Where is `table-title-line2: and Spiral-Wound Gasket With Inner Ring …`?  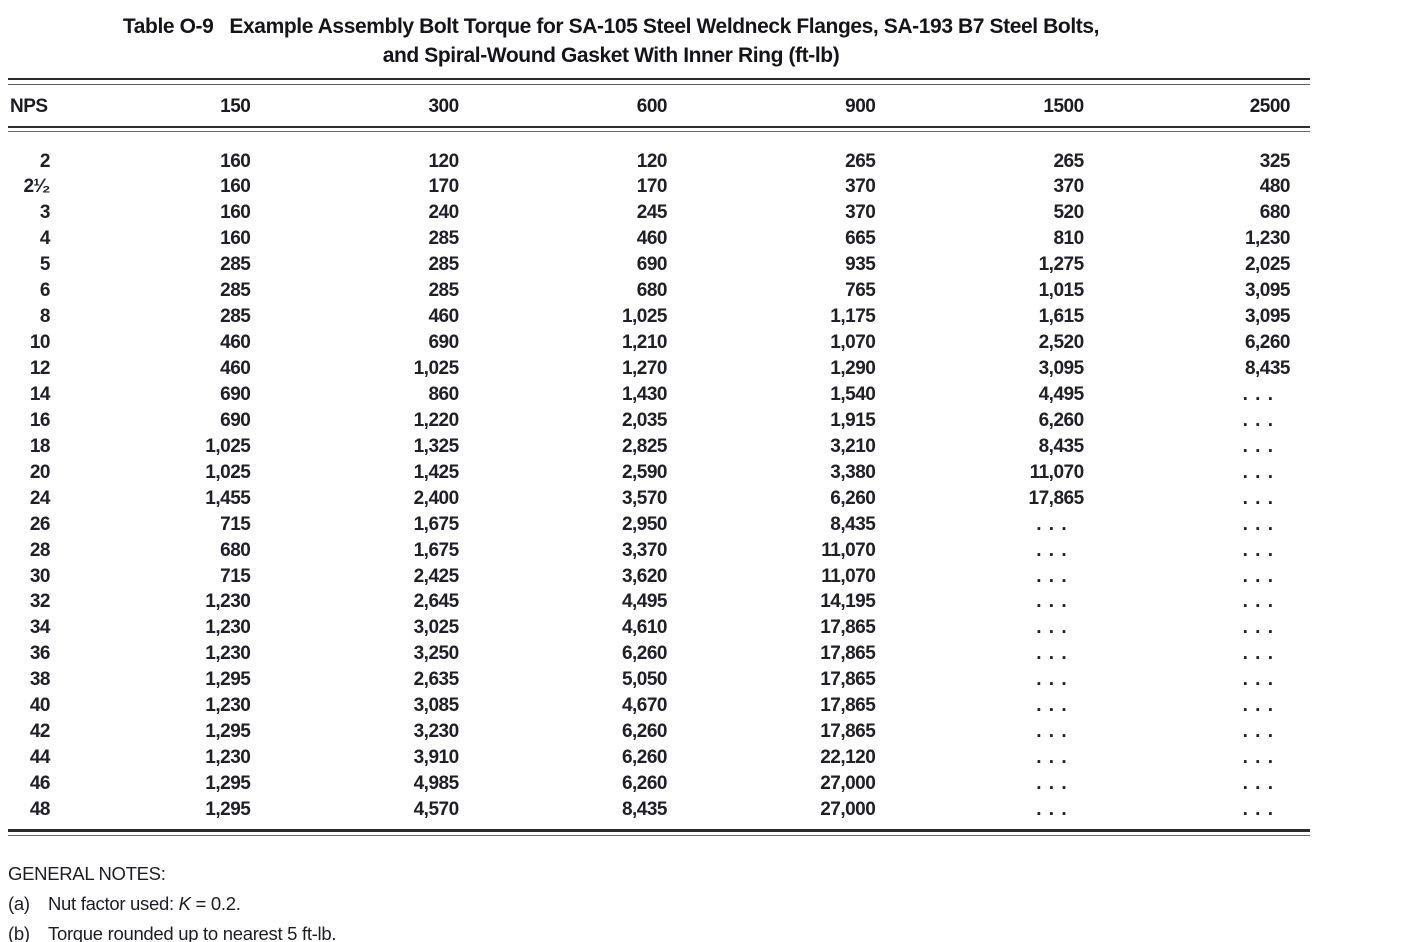
table-title-line2: and Spiral-Wound Gasket With Inner Ring … is located at coordinates (611, 55).